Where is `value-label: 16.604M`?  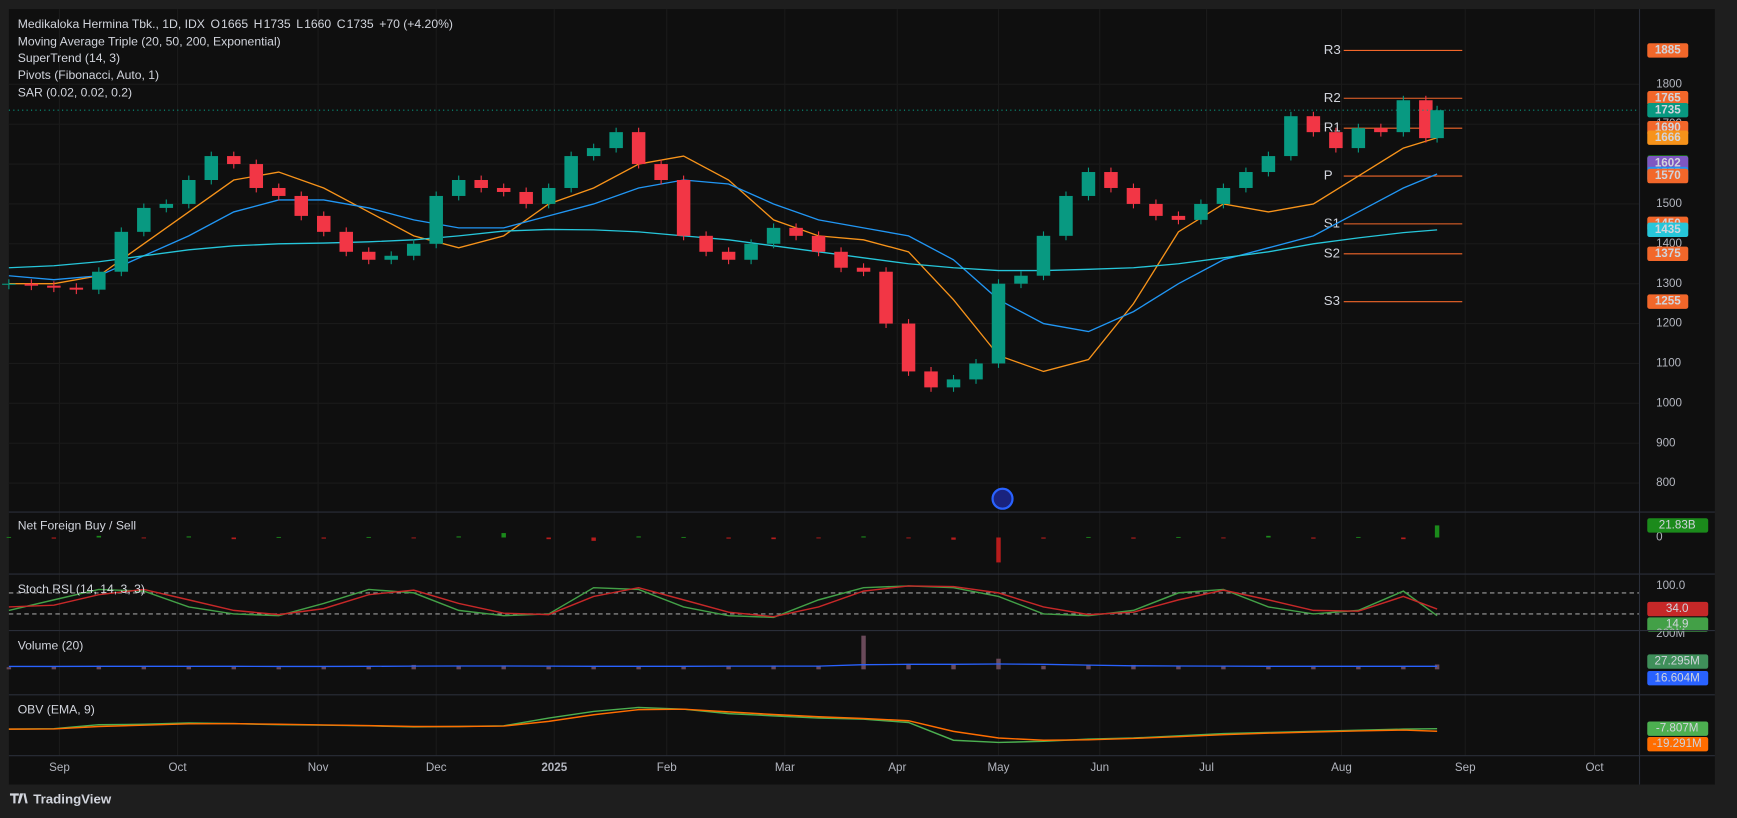
value-label: 16.604M is located at coordinates (1677, 677).